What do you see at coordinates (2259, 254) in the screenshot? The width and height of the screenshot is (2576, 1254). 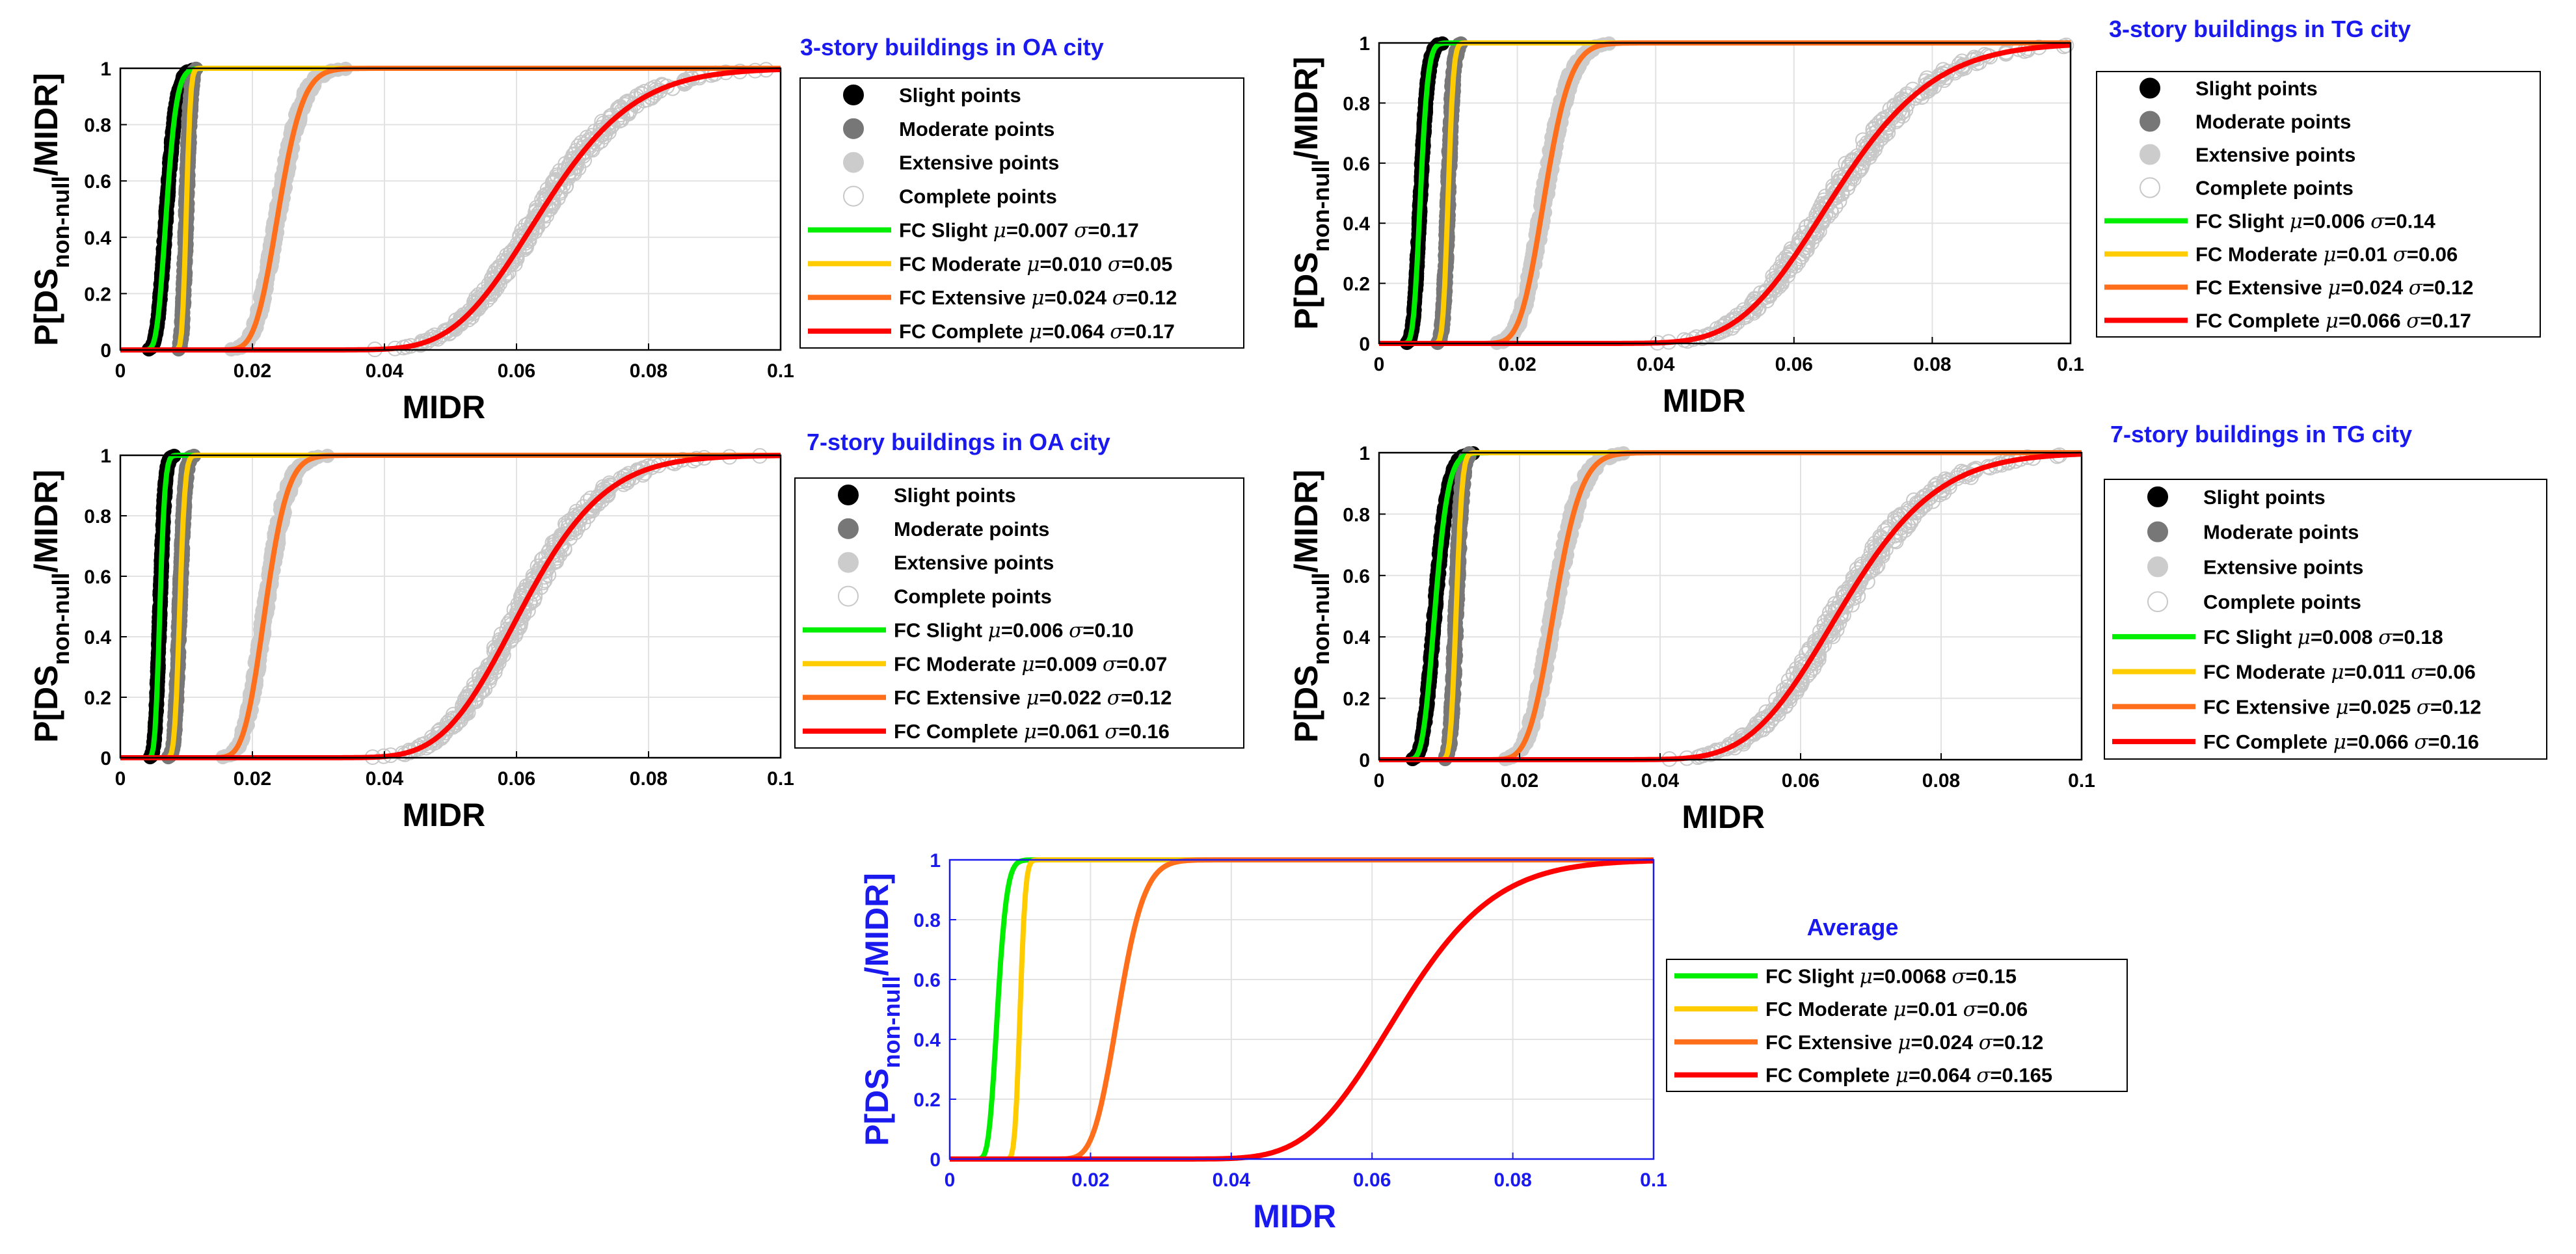 I see `legend-series-name: FC Moderate` at bounding box center [2259, 254].